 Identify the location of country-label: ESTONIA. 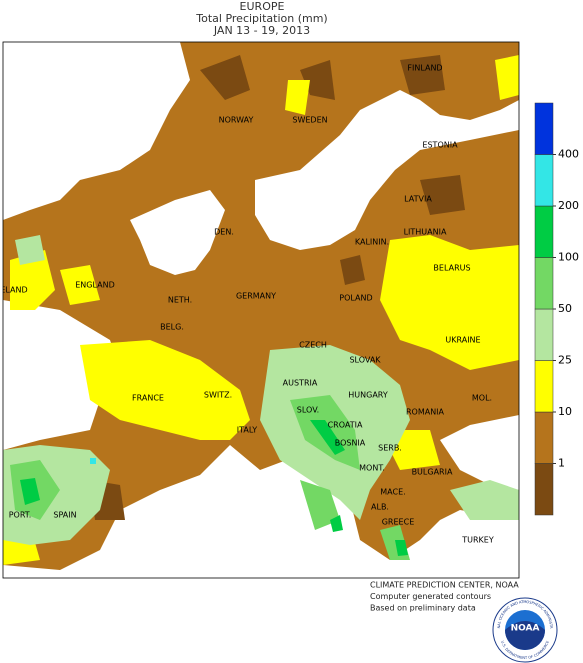
(440, 145).